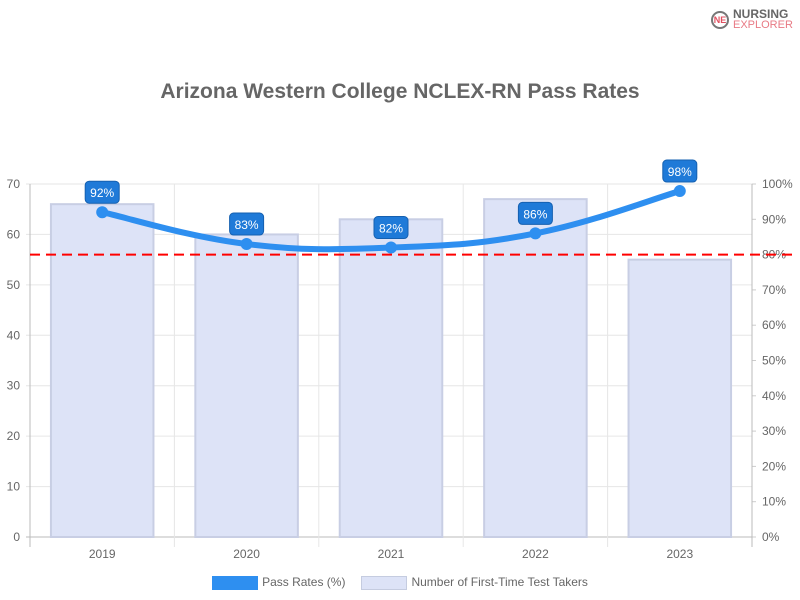  I want to click on x-tick-label: 2021, so click(391, 554).